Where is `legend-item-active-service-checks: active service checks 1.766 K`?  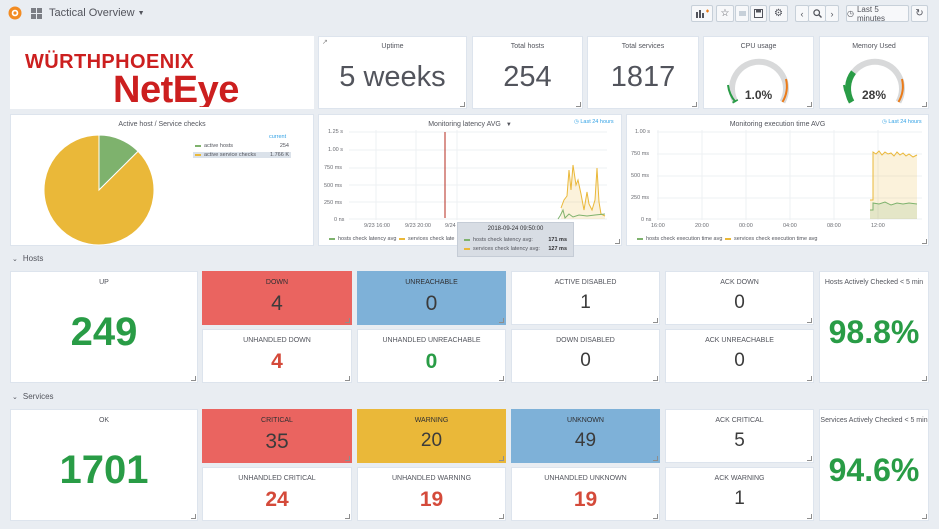
legend-item-active-service-checks: active service checks 1.766 K is located at coordinates (242, 155).